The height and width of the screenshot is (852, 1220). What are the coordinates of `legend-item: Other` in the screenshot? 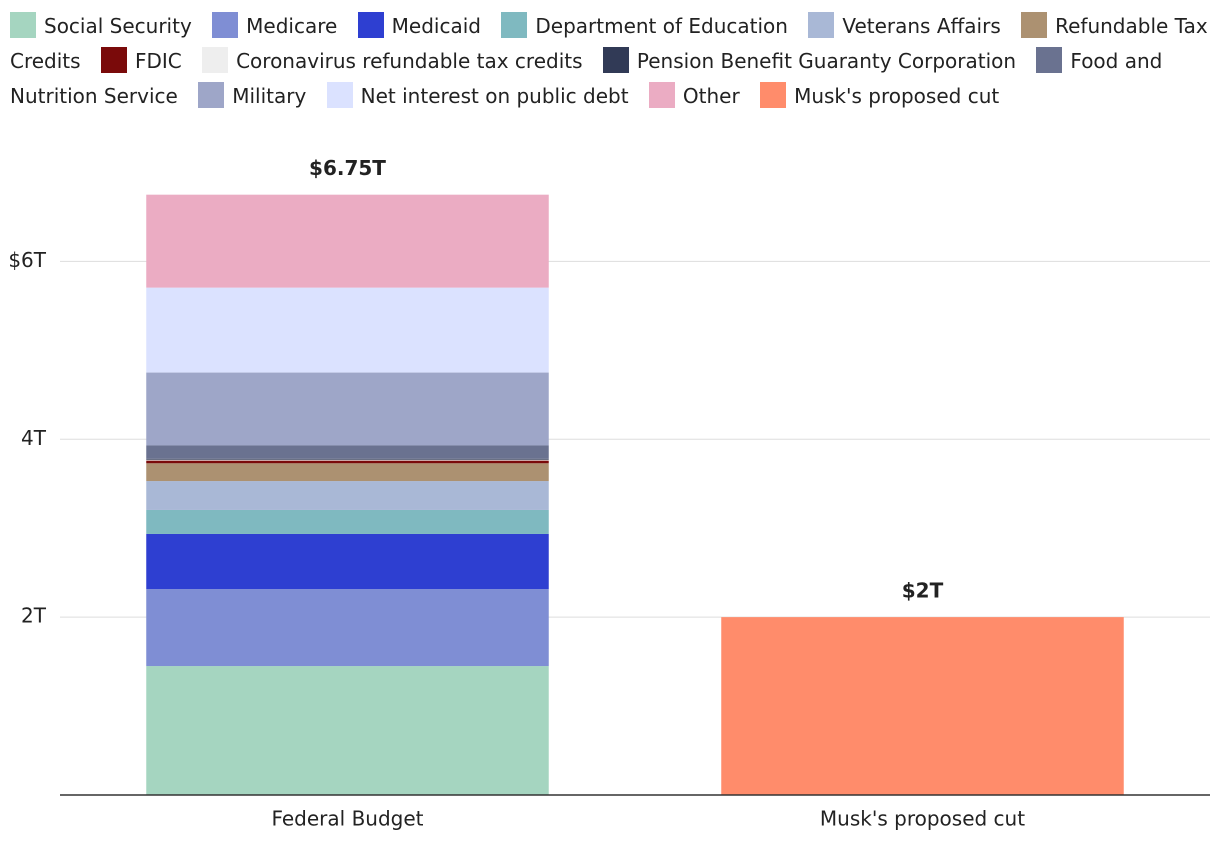 It's located at (694, 95).